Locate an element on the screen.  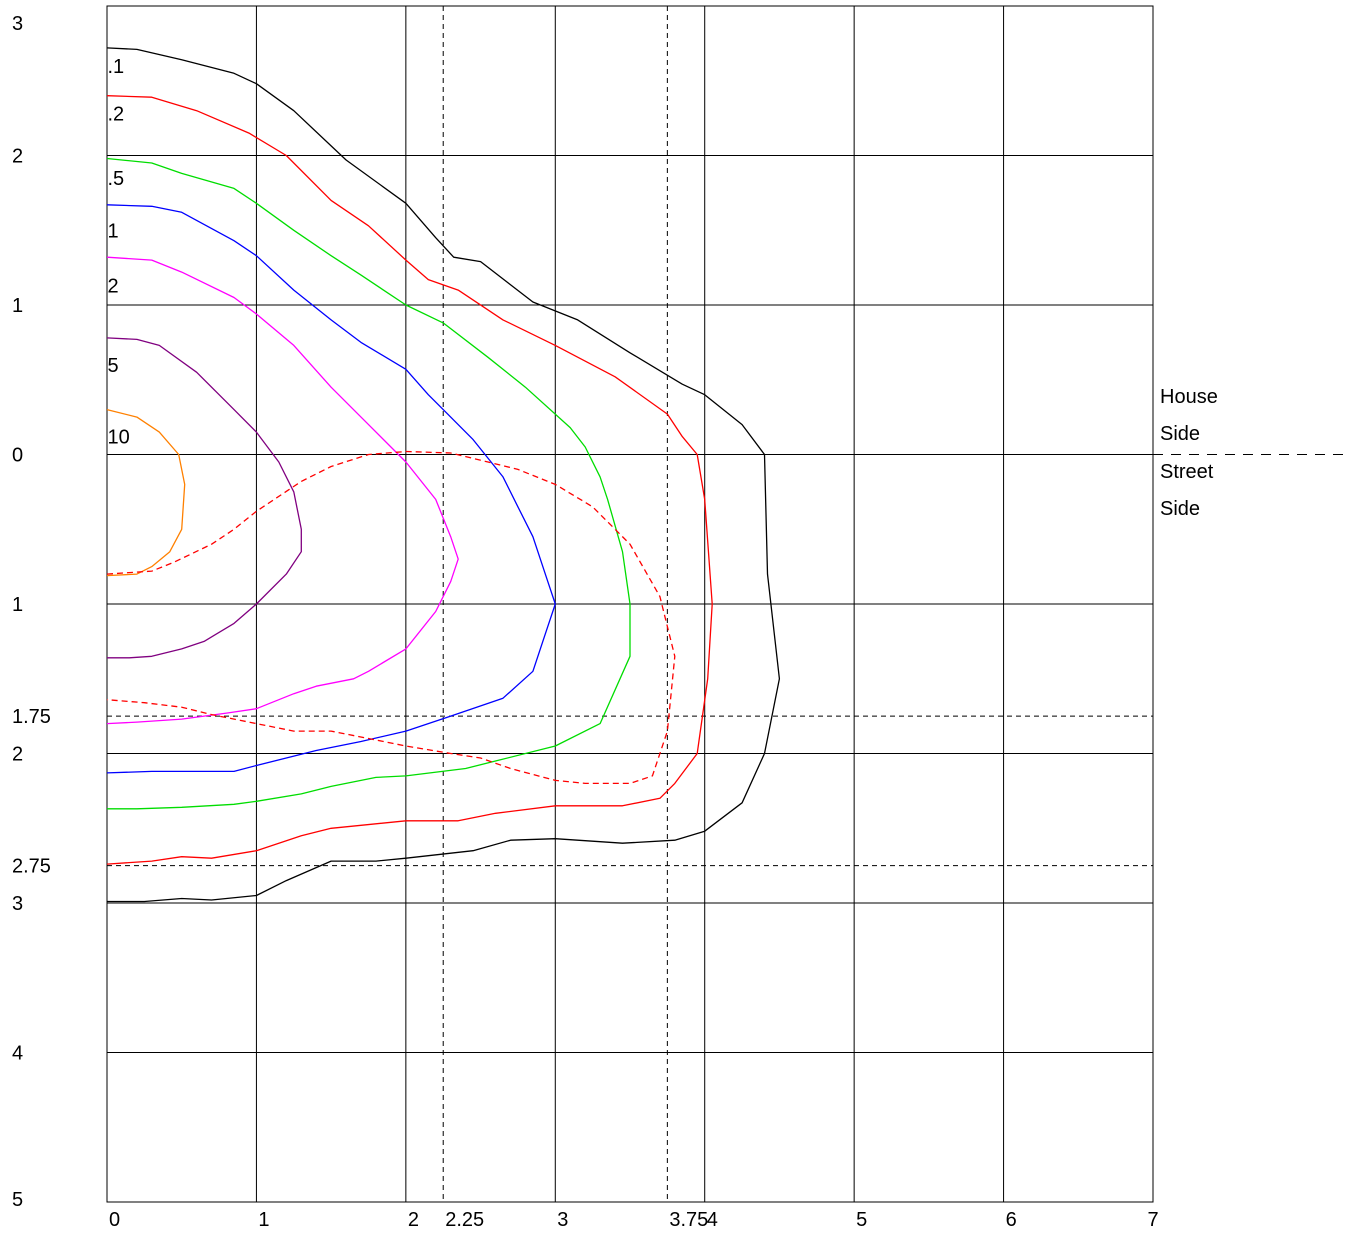
x-tick-label: 3 is located at coordinates (562, 1220).